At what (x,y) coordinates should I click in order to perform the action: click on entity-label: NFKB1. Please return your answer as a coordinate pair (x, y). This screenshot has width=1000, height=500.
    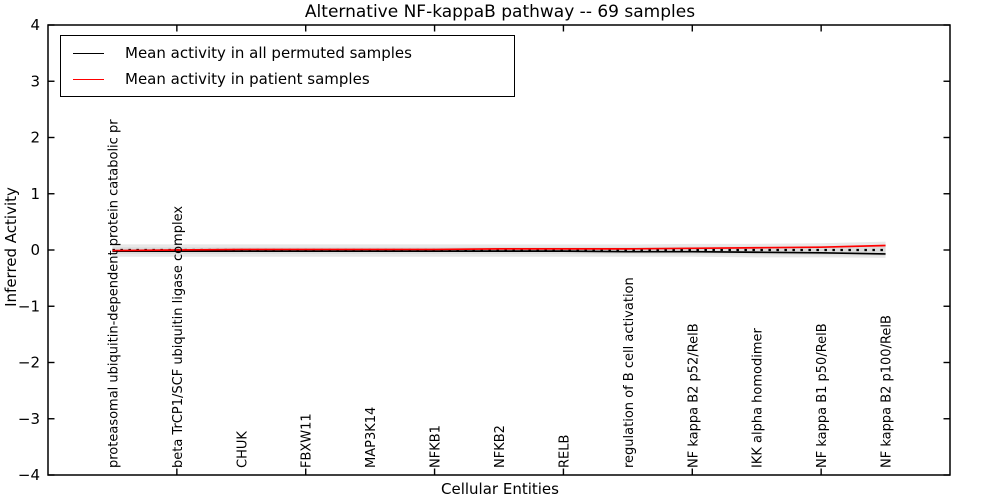
    Looking at the image, I should click on (436, 446).